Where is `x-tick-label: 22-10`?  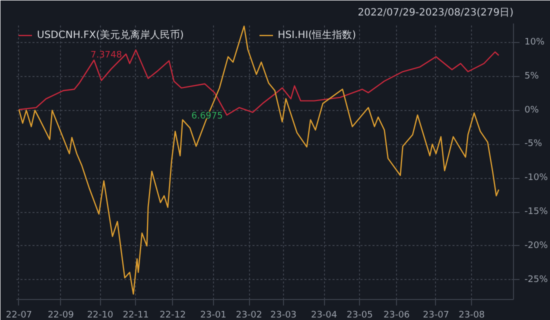
x-tick-label: 22-10 is located at coordinates (100, 315).